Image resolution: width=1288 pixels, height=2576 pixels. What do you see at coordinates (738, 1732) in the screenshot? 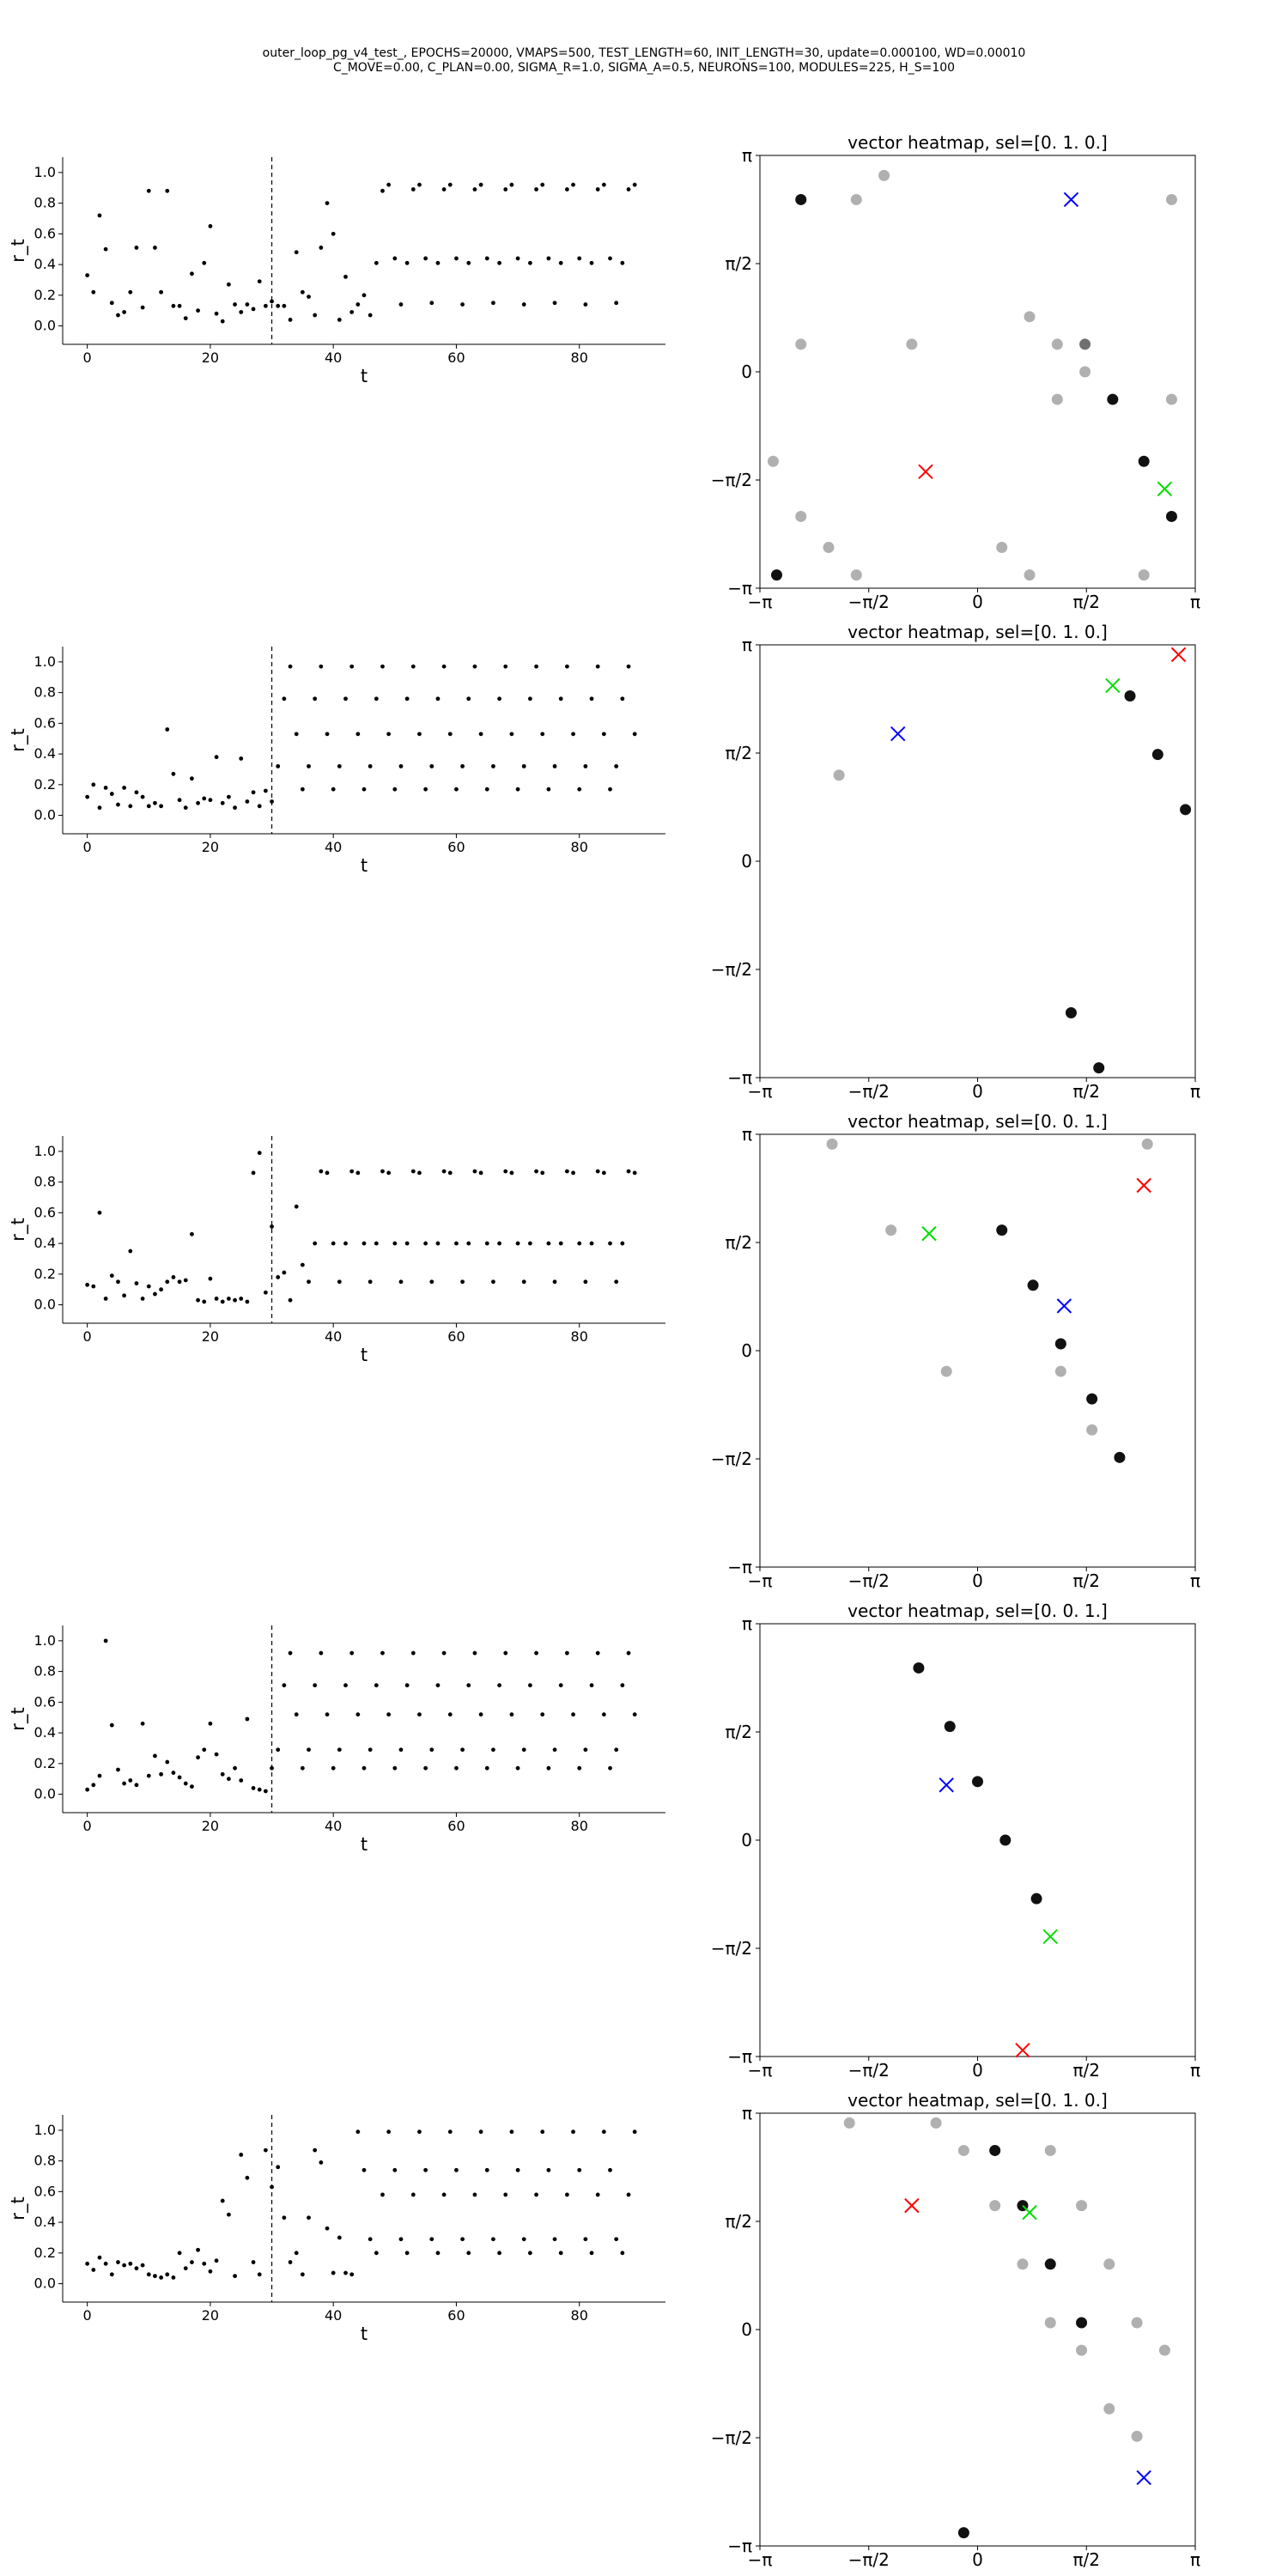
I see `y-tick-label: π/2` at bounding box center [738, 1732].